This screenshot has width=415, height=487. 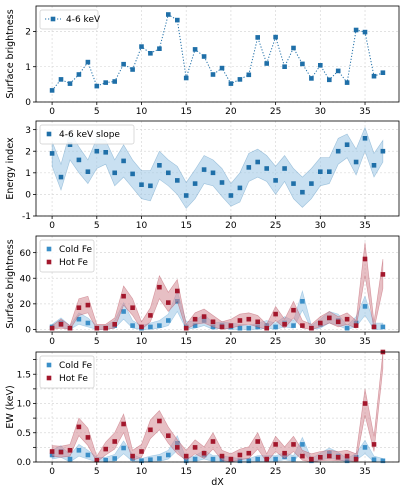 I want to click on legend: 4-6 keV slope, so click(x=87, y=134).